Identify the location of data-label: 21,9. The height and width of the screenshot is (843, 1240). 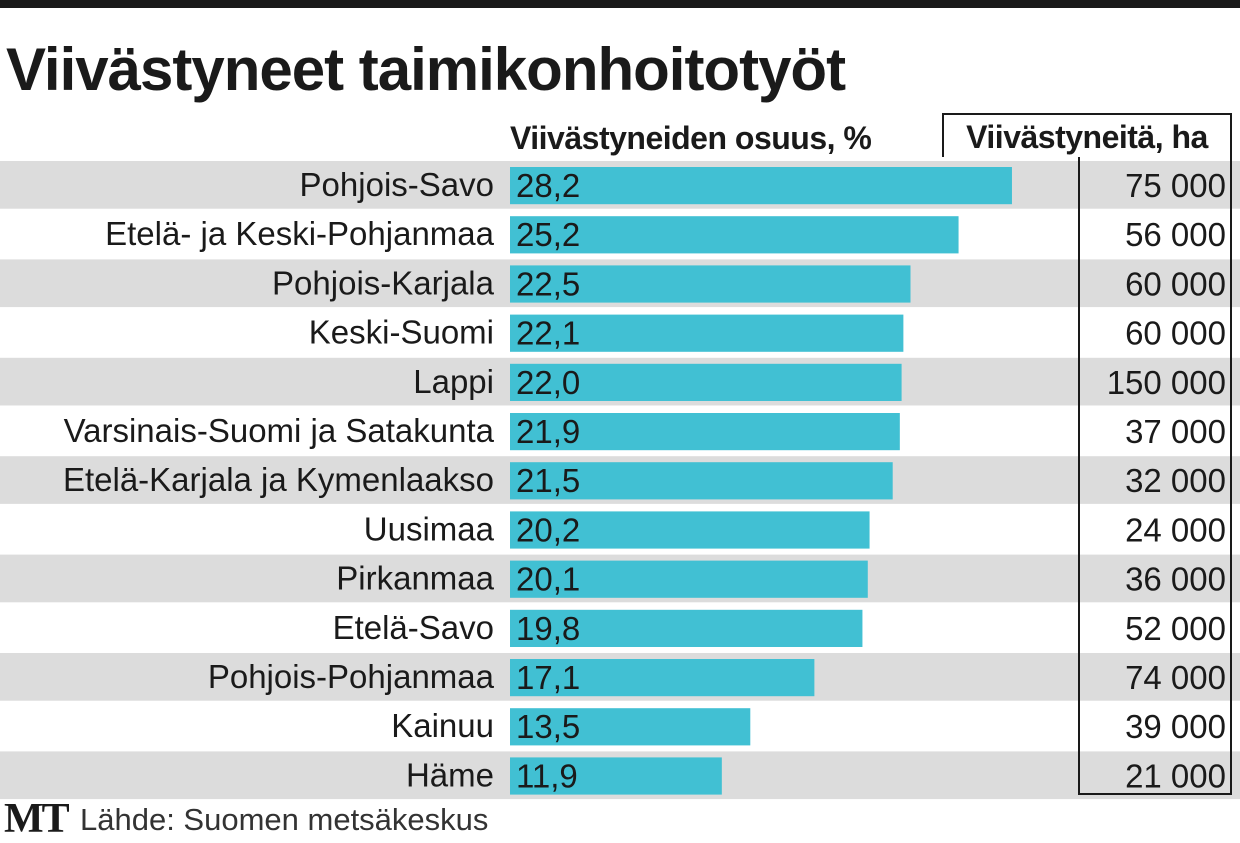
(548, 431).